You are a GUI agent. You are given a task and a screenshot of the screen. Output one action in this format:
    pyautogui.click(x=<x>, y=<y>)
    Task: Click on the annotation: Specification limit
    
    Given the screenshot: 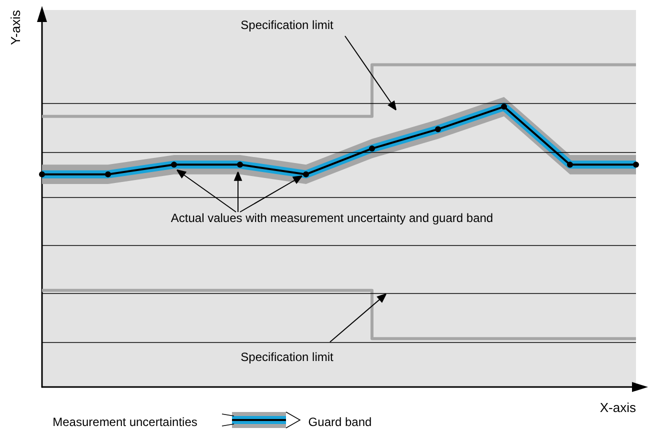 What is the action you would take?
    pyautogui.click(x=287, y=357)
    